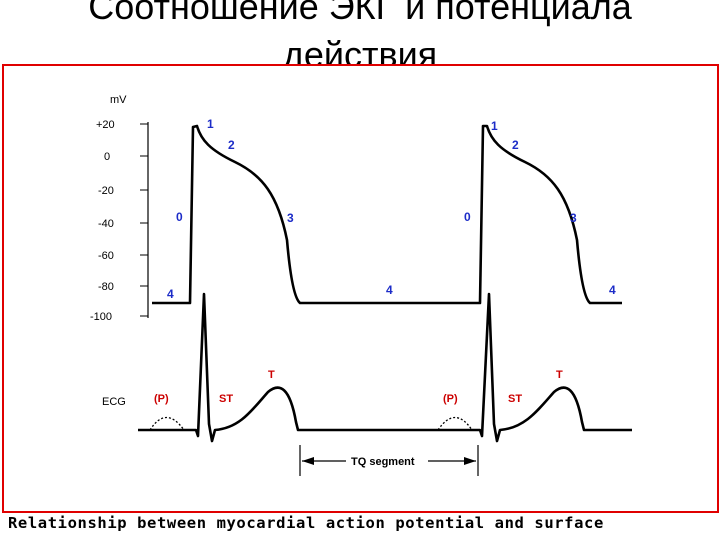 This screenshot has height=540, width=720. I want to click on y-tick-label: +20, so click(105, 125).